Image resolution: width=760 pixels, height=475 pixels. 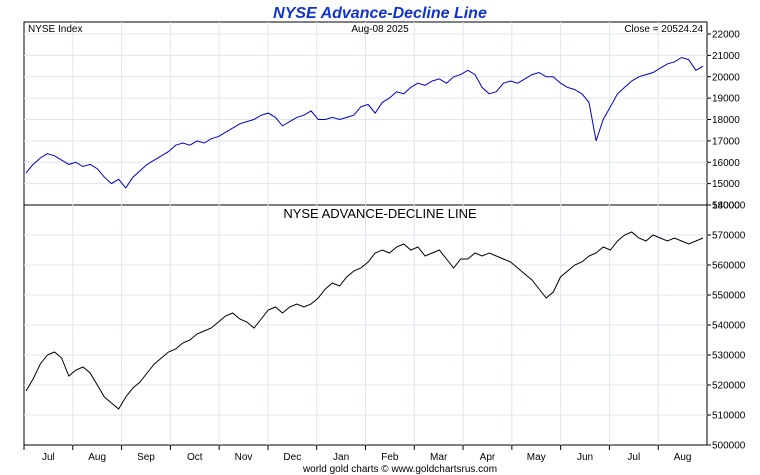 I want to click on x-tick-label: Feb, so click(x=390, y=457).